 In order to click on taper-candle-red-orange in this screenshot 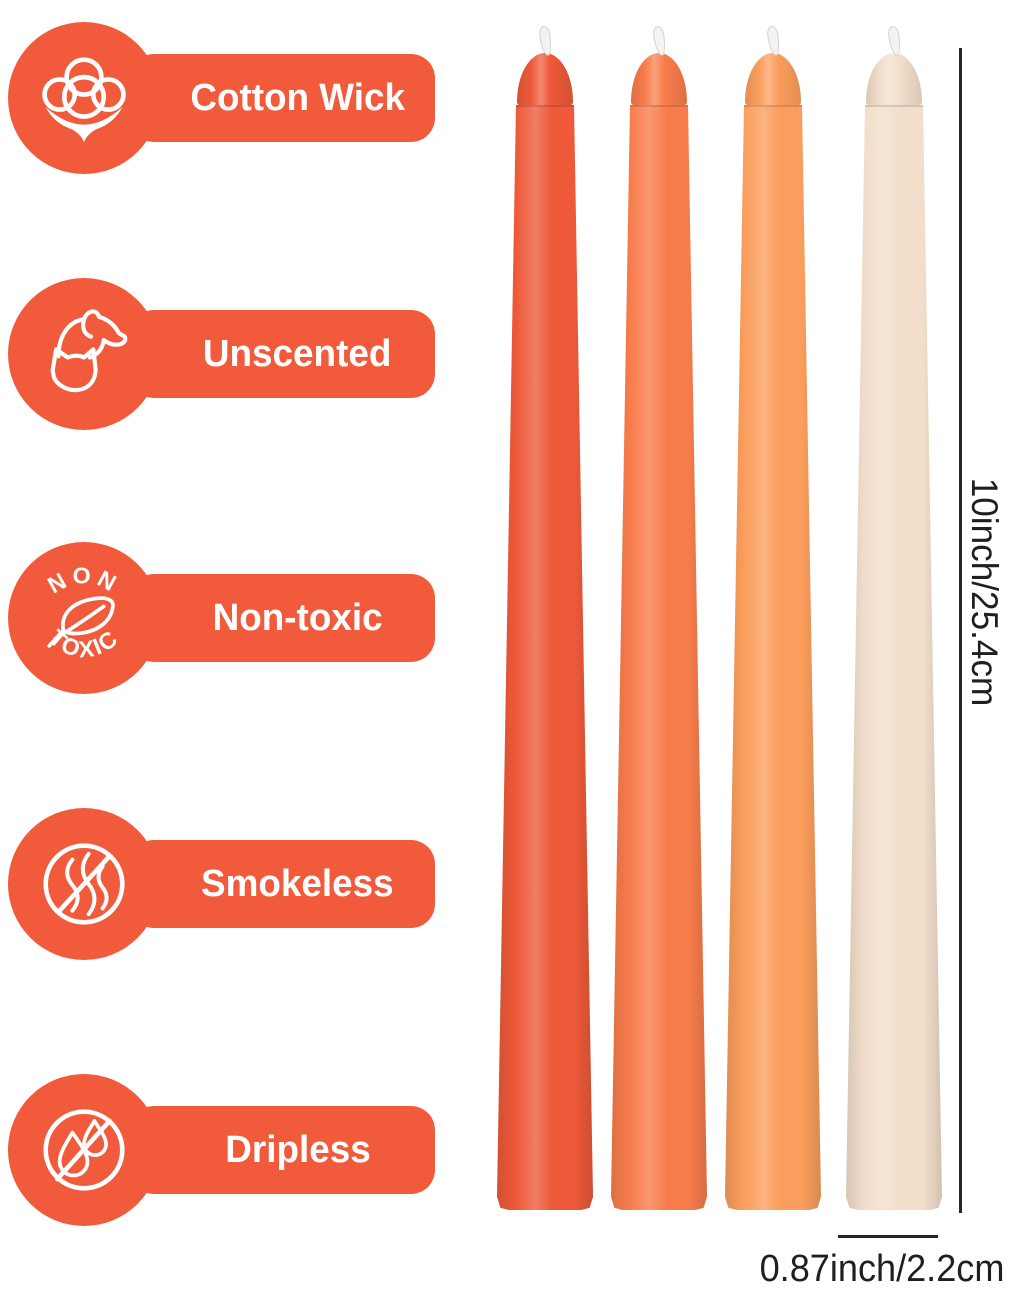, I will do `click(545, 617)`.